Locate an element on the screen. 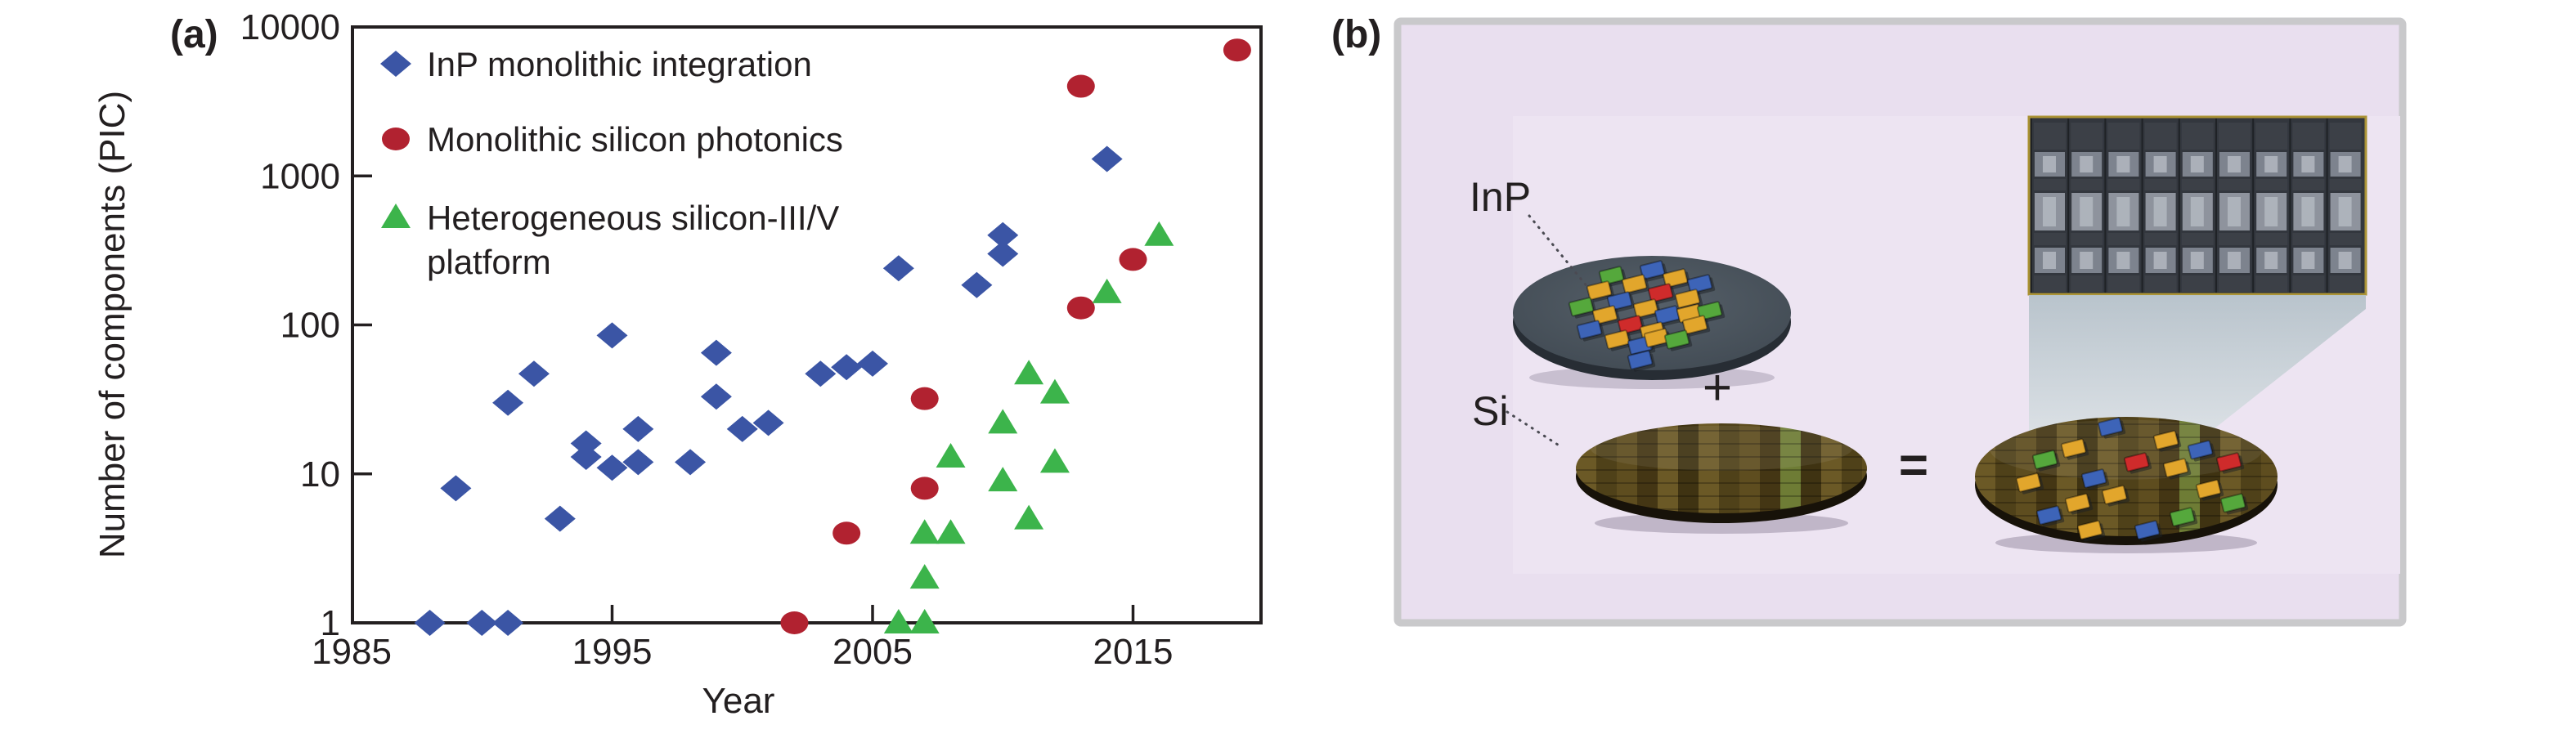 The width and height of the screenshot is (2576, 734). legend-marker-circle is located at coordinates (396, 139).